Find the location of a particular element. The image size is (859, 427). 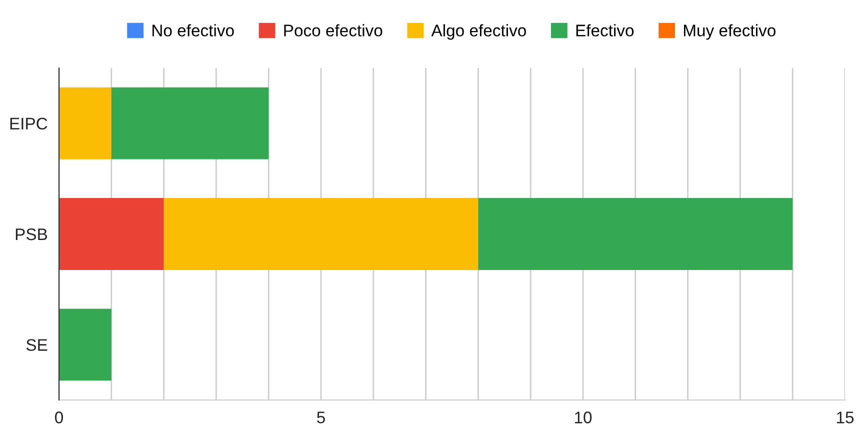

legend-label: No efectivo is located at coordinates (193, 30).